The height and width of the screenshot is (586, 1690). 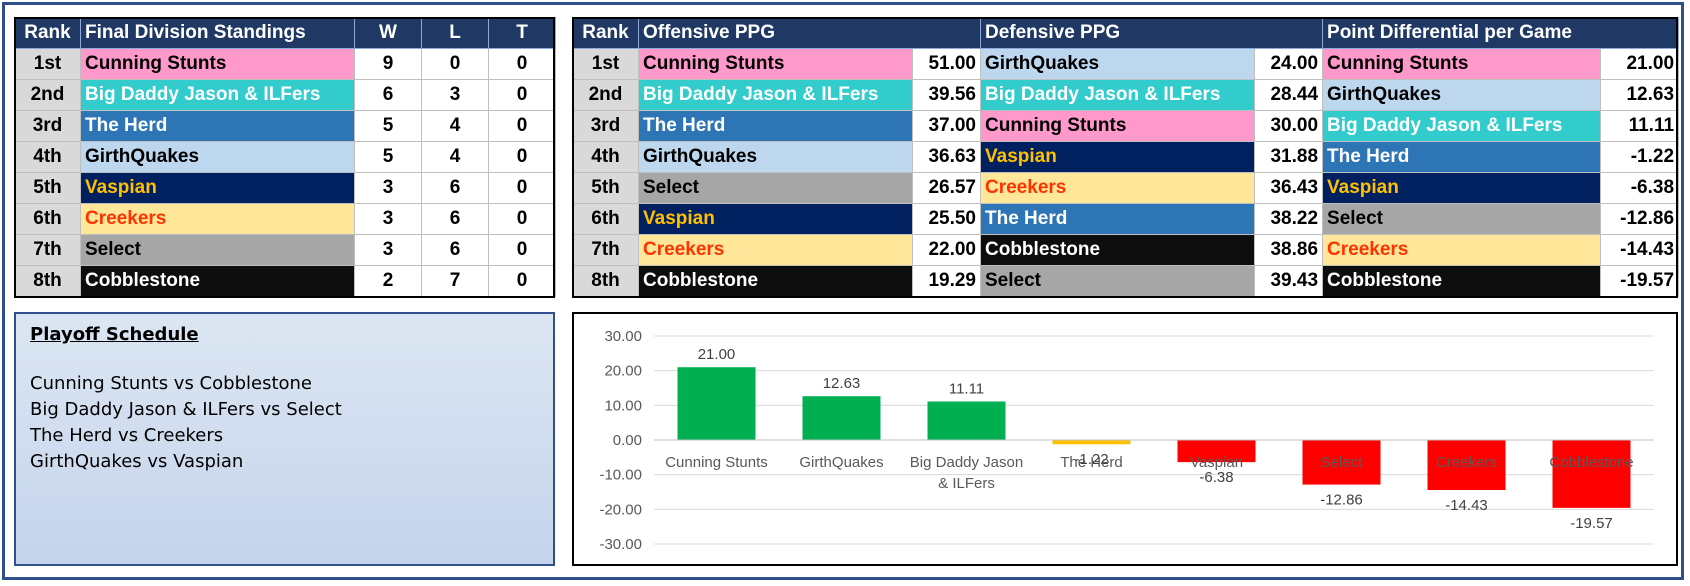 I want to click on defense-team-cell: Big Daddy Jason & ILFers, so click(x=1117, y=95).